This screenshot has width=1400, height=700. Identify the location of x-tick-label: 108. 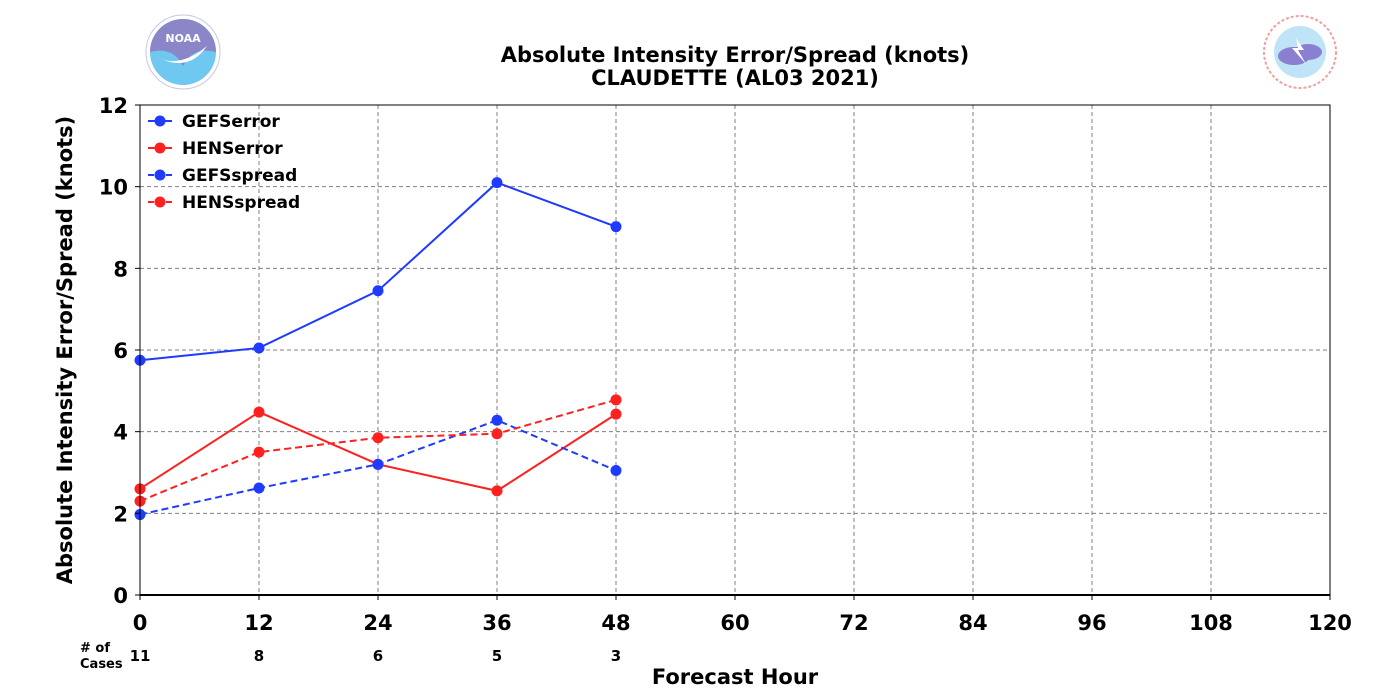
(1211, 623).